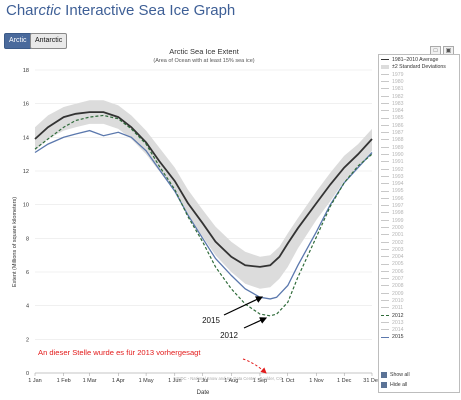  What do you see at coordinates (392, 126) in the screenshot?
I see `legend-item: 1986` at bounding box center [392, 126].